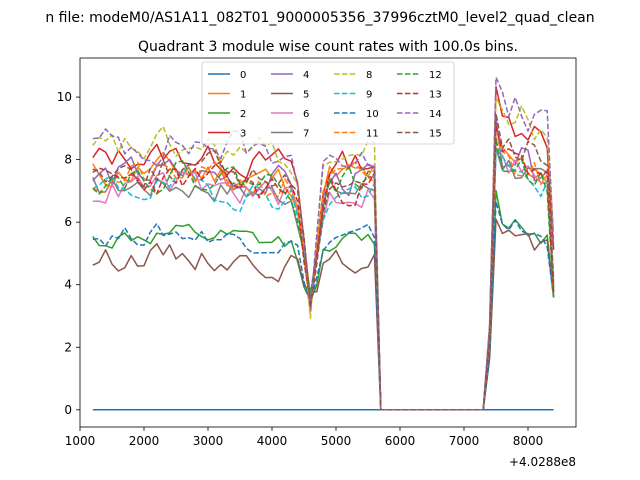 This screenshot has height=480, width=640. What do you see at coordinates (419, 114) in the screenshot?
I see `legend-item-14: 14` at bounding box center [419, 114].